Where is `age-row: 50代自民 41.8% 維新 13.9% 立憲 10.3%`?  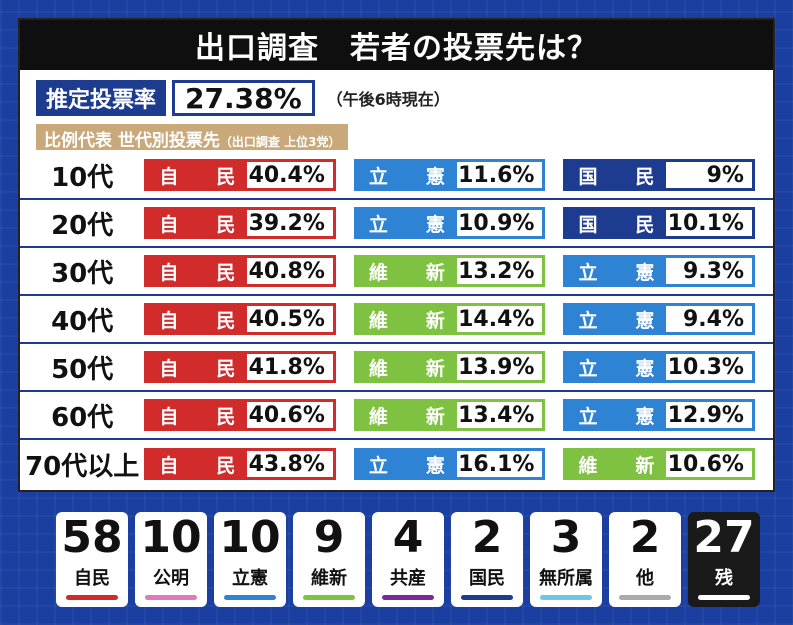
age-row: 50代自民 41.8% 維新 13.9% 立憲 10.3% is located at coordinates (396, 368).